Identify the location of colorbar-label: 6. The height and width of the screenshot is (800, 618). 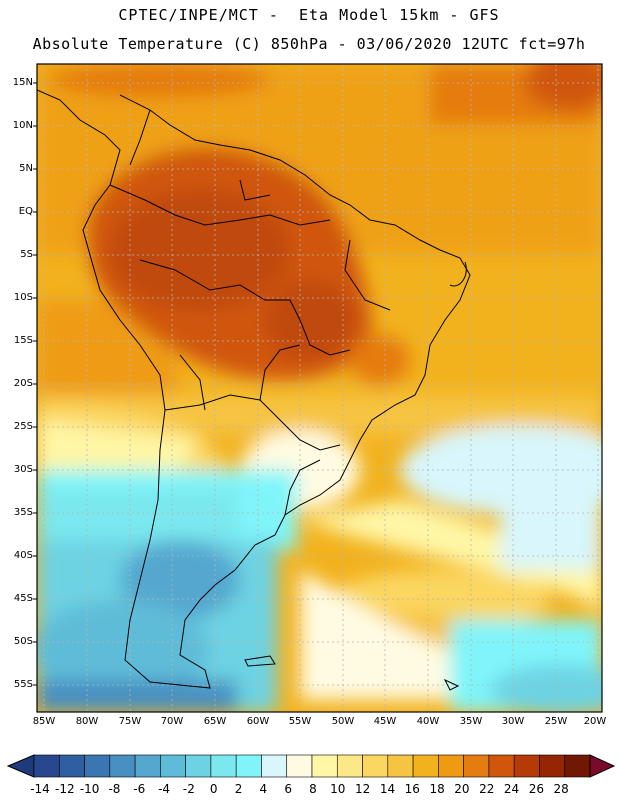
(288, 789).